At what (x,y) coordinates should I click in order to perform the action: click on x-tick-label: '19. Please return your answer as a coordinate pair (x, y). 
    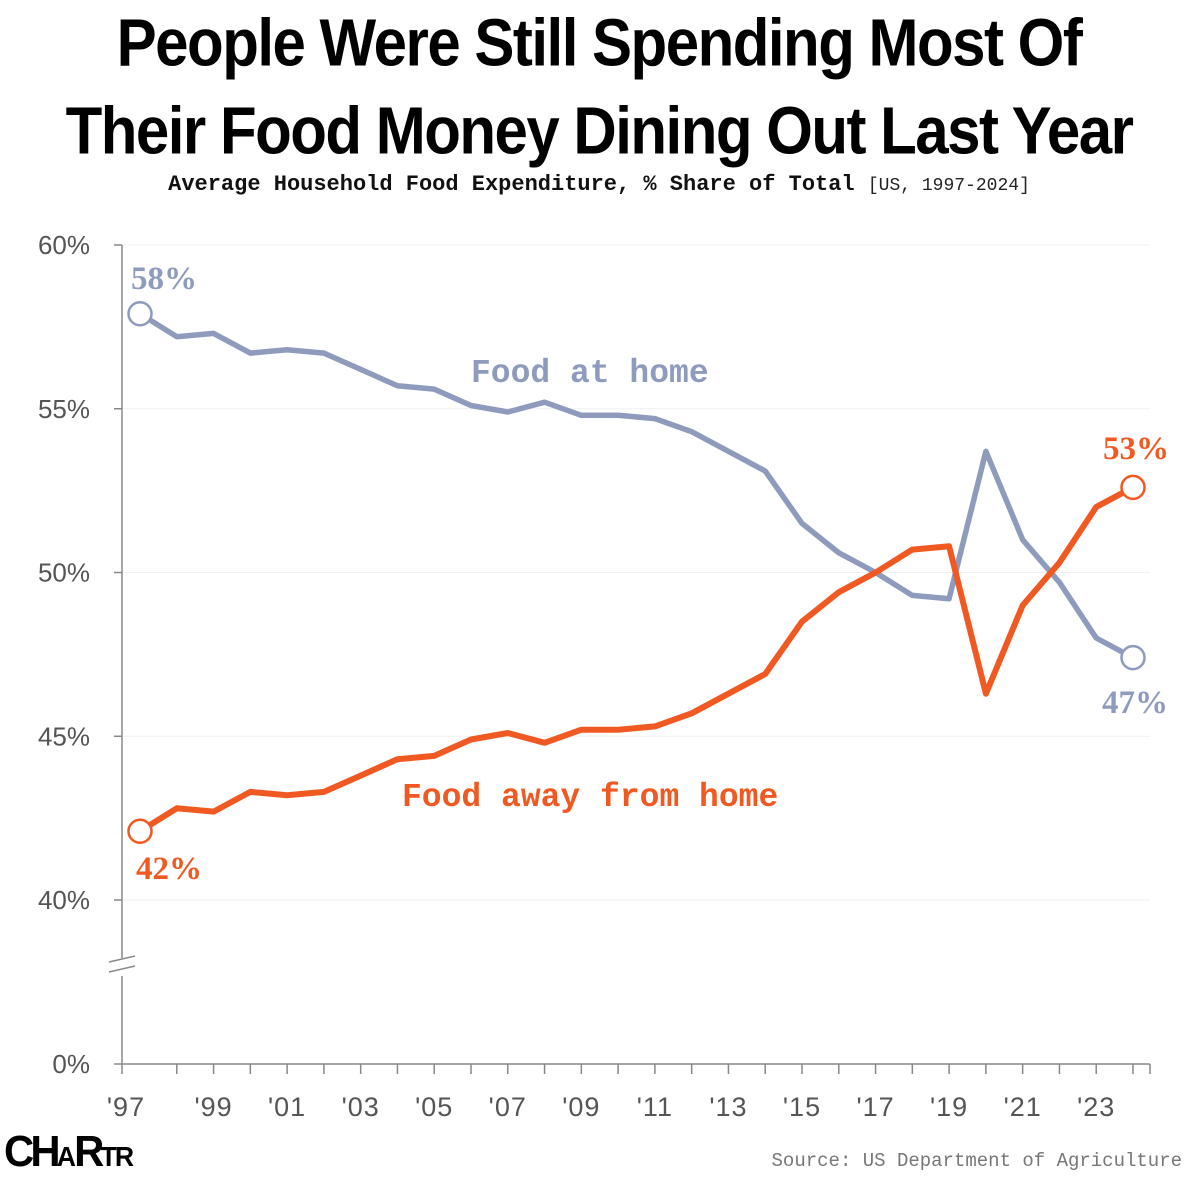
    Looking at the image, I should click on (949, 1107).